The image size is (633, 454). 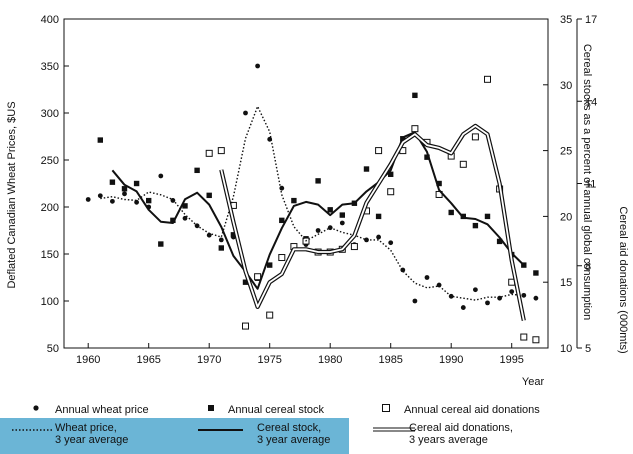 I want to click on legend-label-wheat-avg-line2: 3 year average, so click(x=92, y=440).